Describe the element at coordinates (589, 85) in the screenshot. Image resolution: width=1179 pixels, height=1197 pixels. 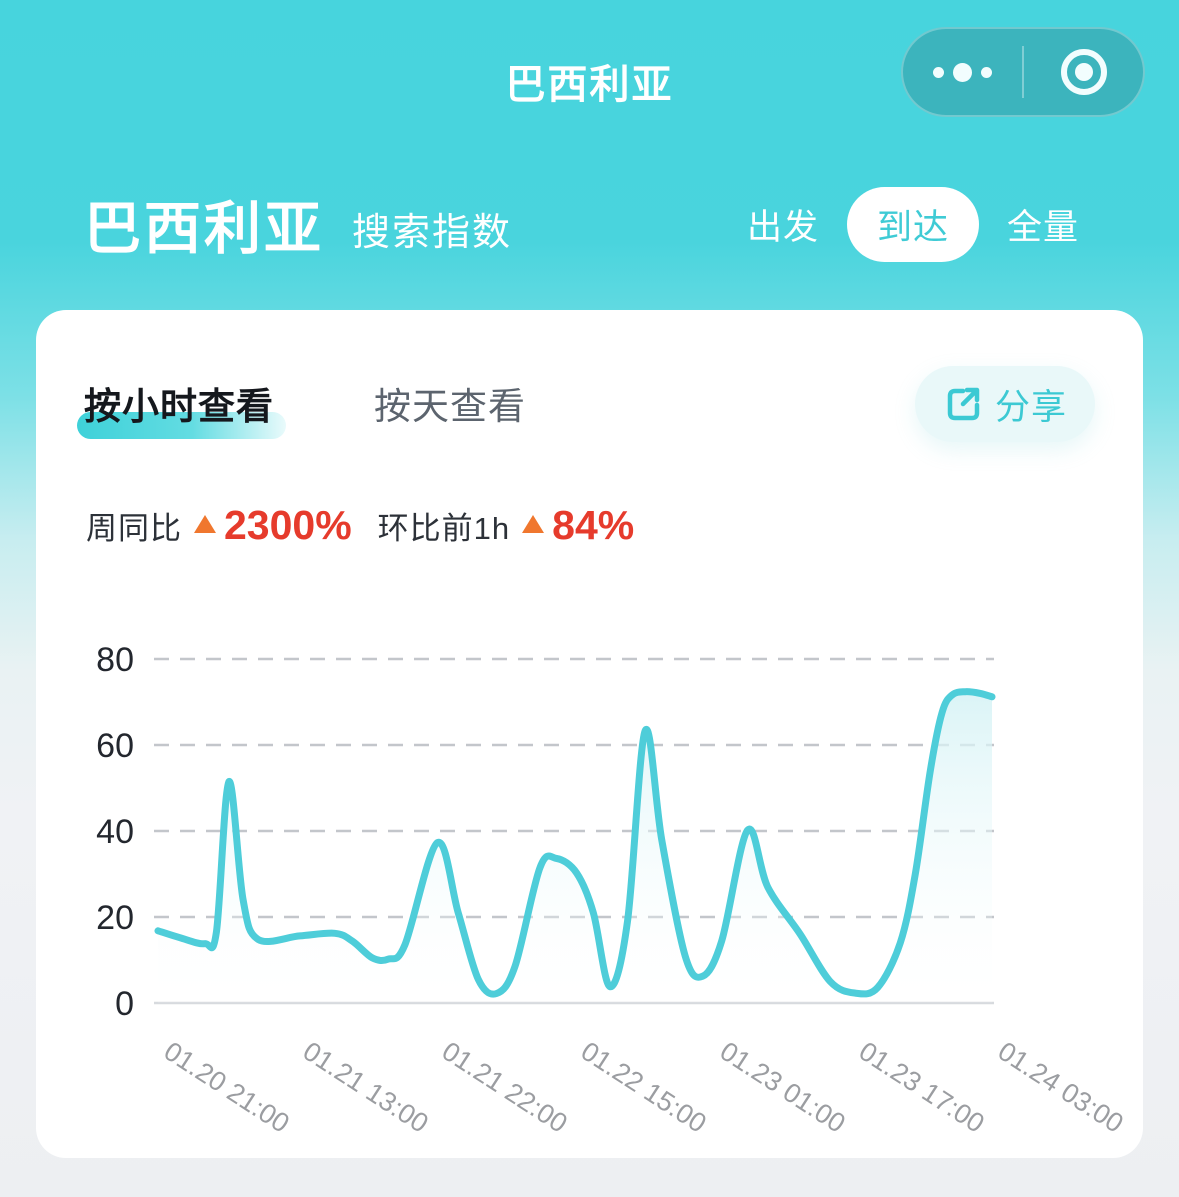
I see `nav-title: 巴西利亚` at that location.